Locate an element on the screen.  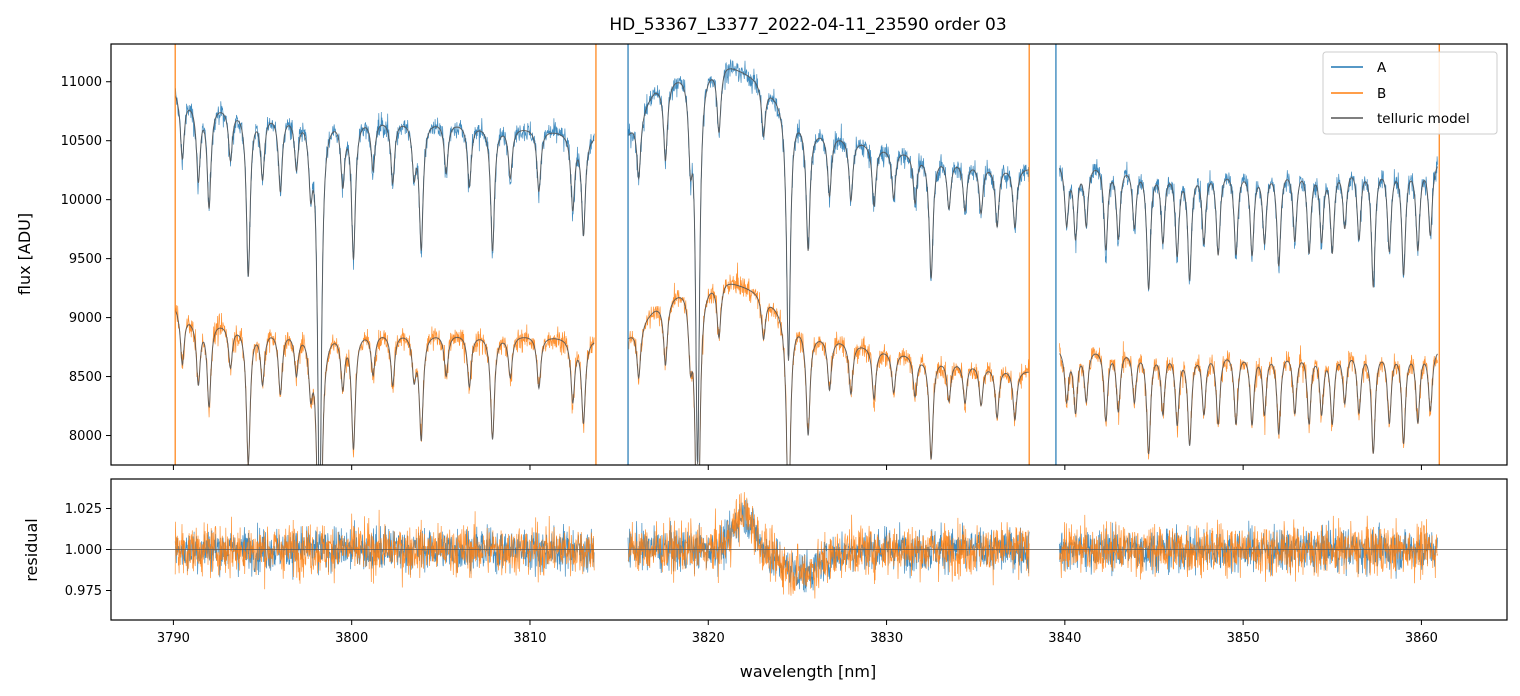
residual-y-axis-label: residual is located at coordinates (31, 549).